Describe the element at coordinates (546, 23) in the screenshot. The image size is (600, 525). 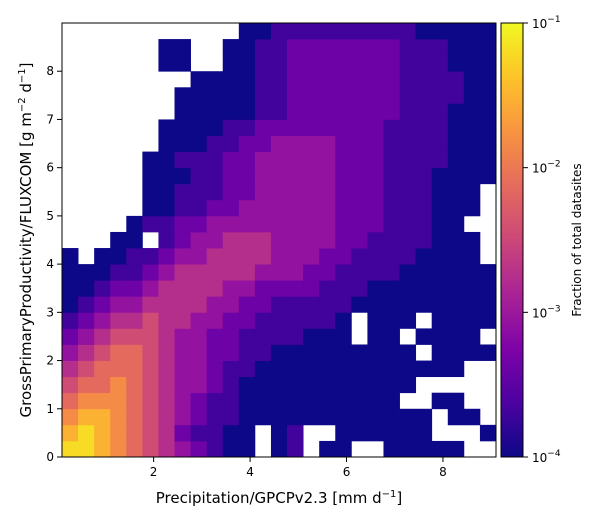
I see `colorbar-tick-label: 10⁻¹` at that location.